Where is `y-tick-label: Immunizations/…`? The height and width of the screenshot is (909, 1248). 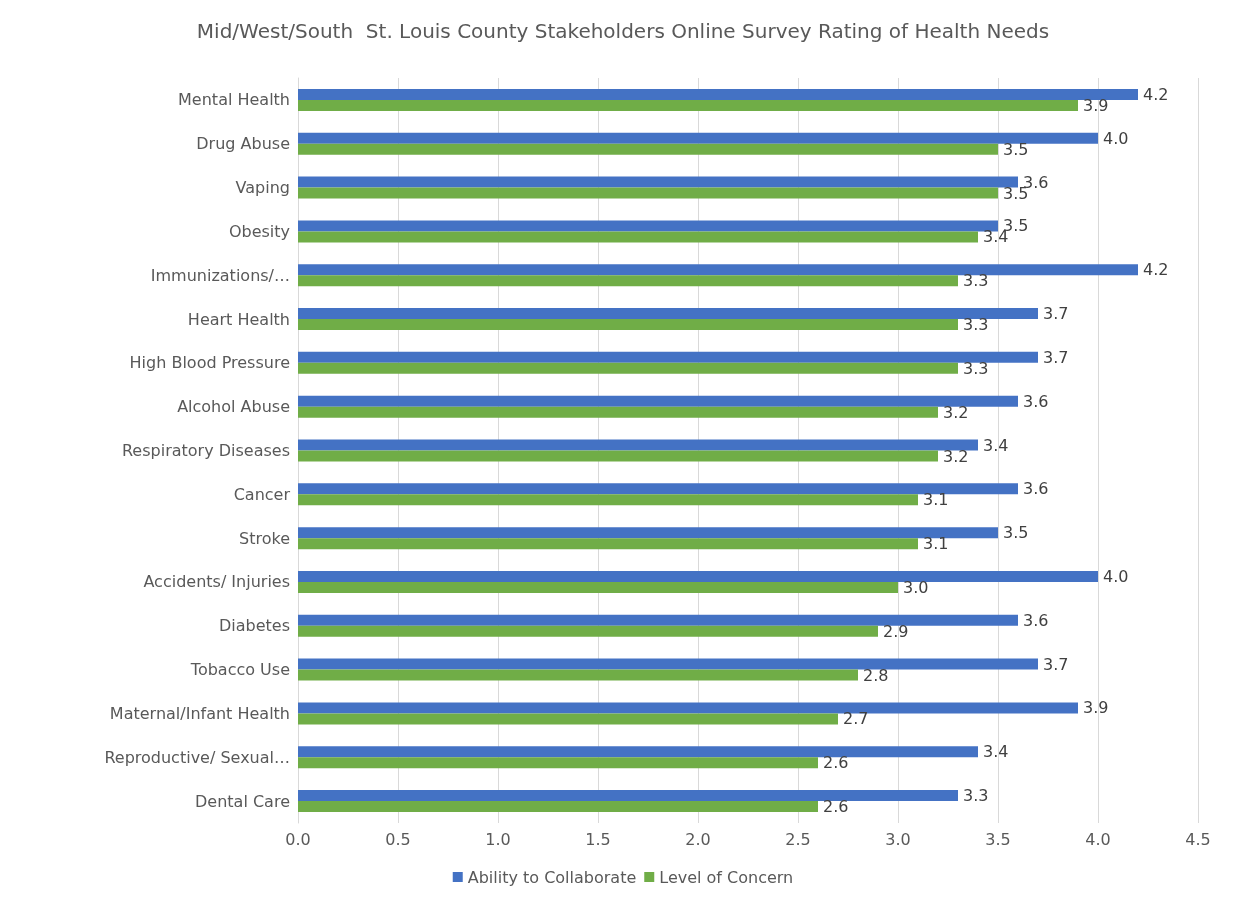 y-tick-label: Immunizations/… is located at coordinates (220, 275).